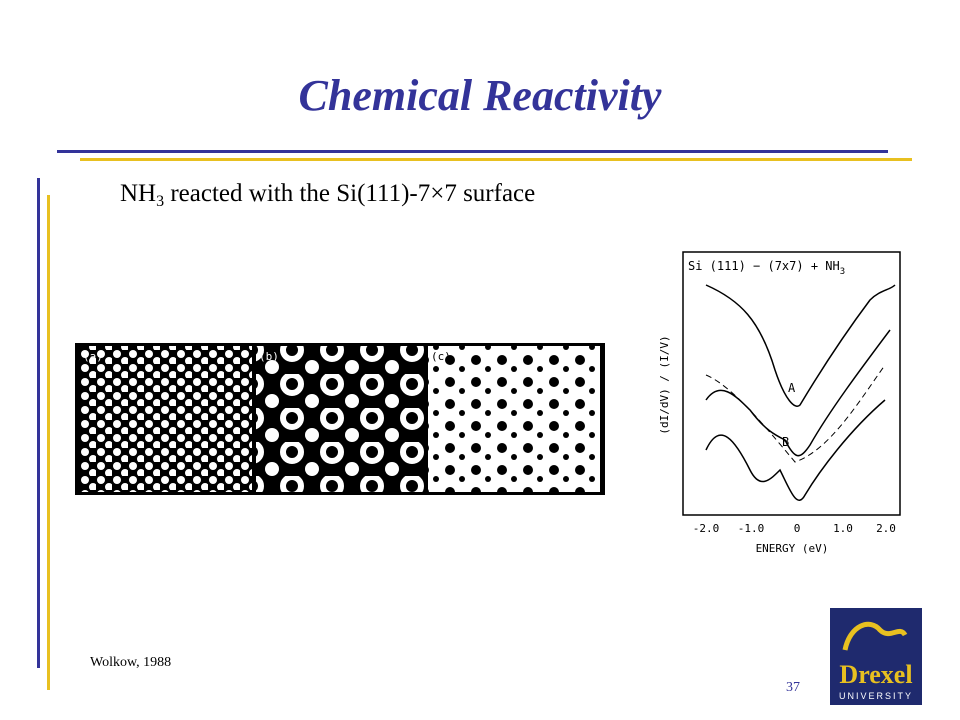 This screenshot has height=720, width=960. What do you see at coordinates (441, 356) in the screenshot?
I see `panel-label: (c)` at bounding box center [441, 356].